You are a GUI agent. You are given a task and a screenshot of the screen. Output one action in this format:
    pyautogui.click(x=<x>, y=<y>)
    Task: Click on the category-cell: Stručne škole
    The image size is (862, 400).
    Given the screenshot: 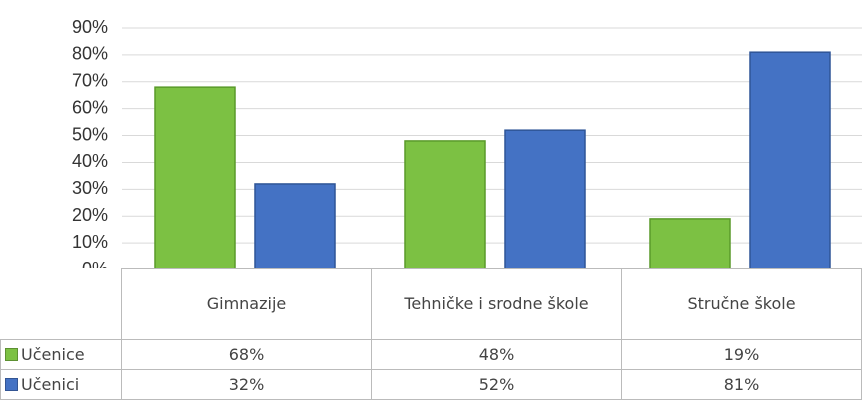 What is the action you would take?
    pyautogui.click(x=742, y=304)
    